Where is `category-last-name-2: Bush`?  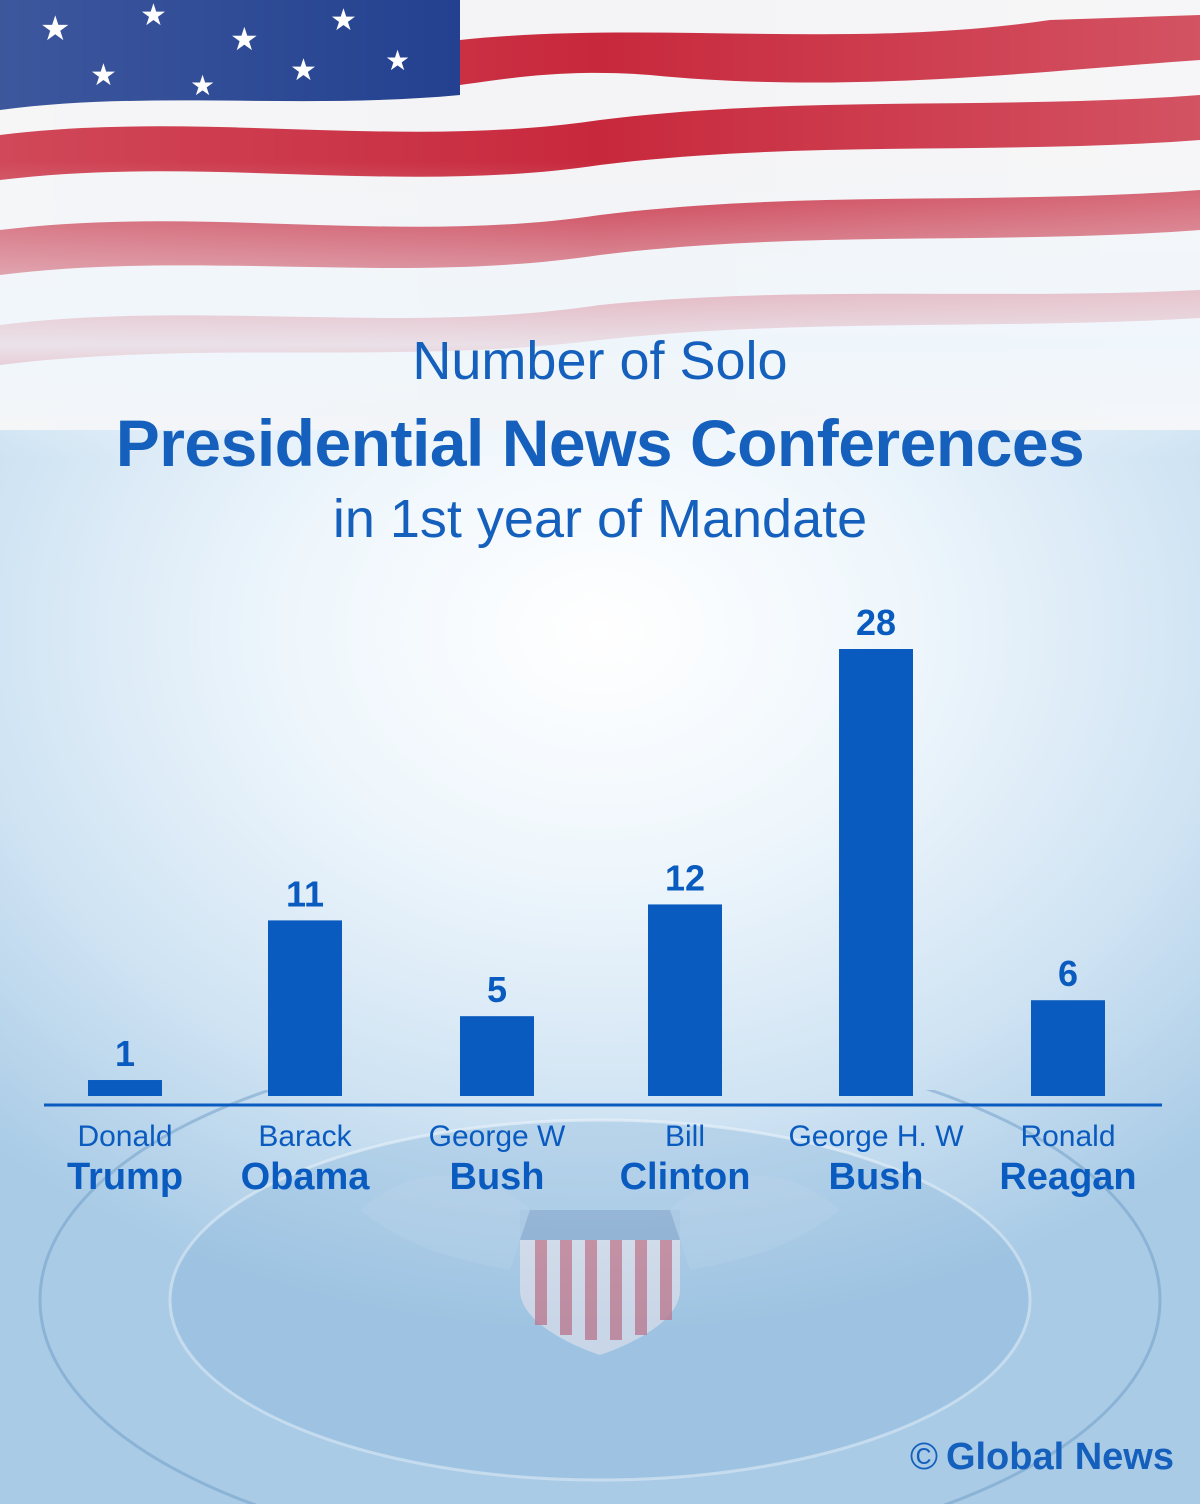
category-last-name-2: Bush is located at coordinates (497, 1177).